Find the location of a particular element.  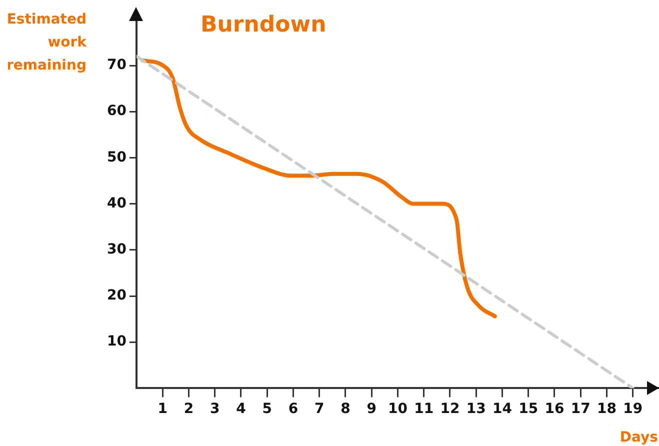

y-tick-label: 20 is located at coordinates (117, 296).